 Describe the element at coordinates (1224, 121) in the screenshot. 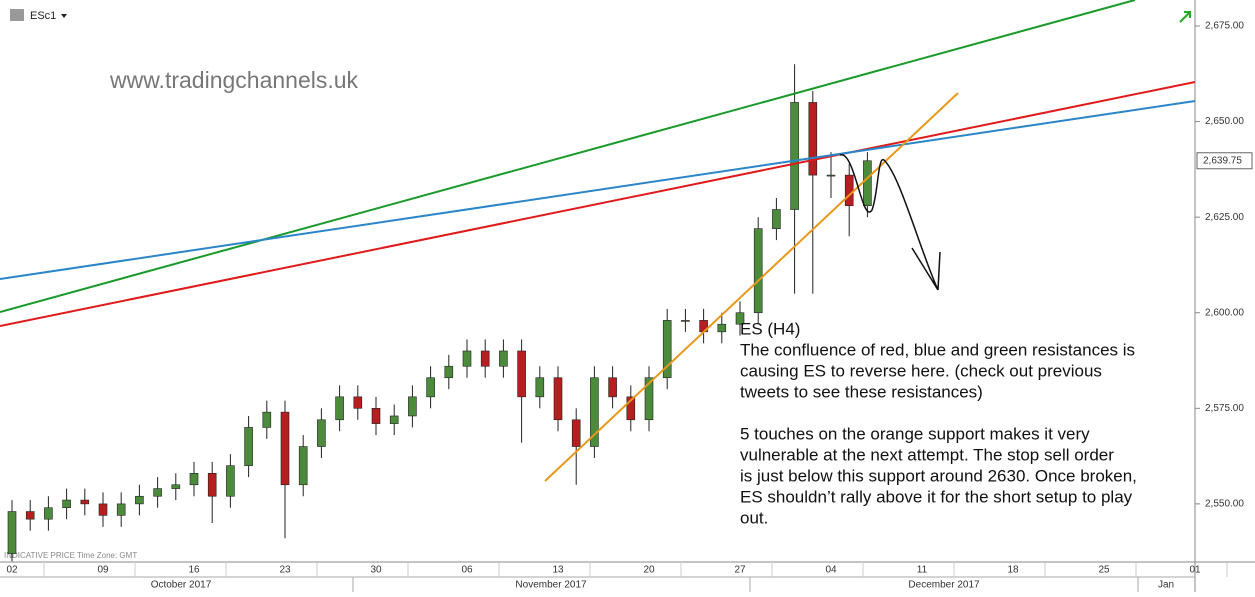

I see `y-tick-label: 2,650.00` at that location.